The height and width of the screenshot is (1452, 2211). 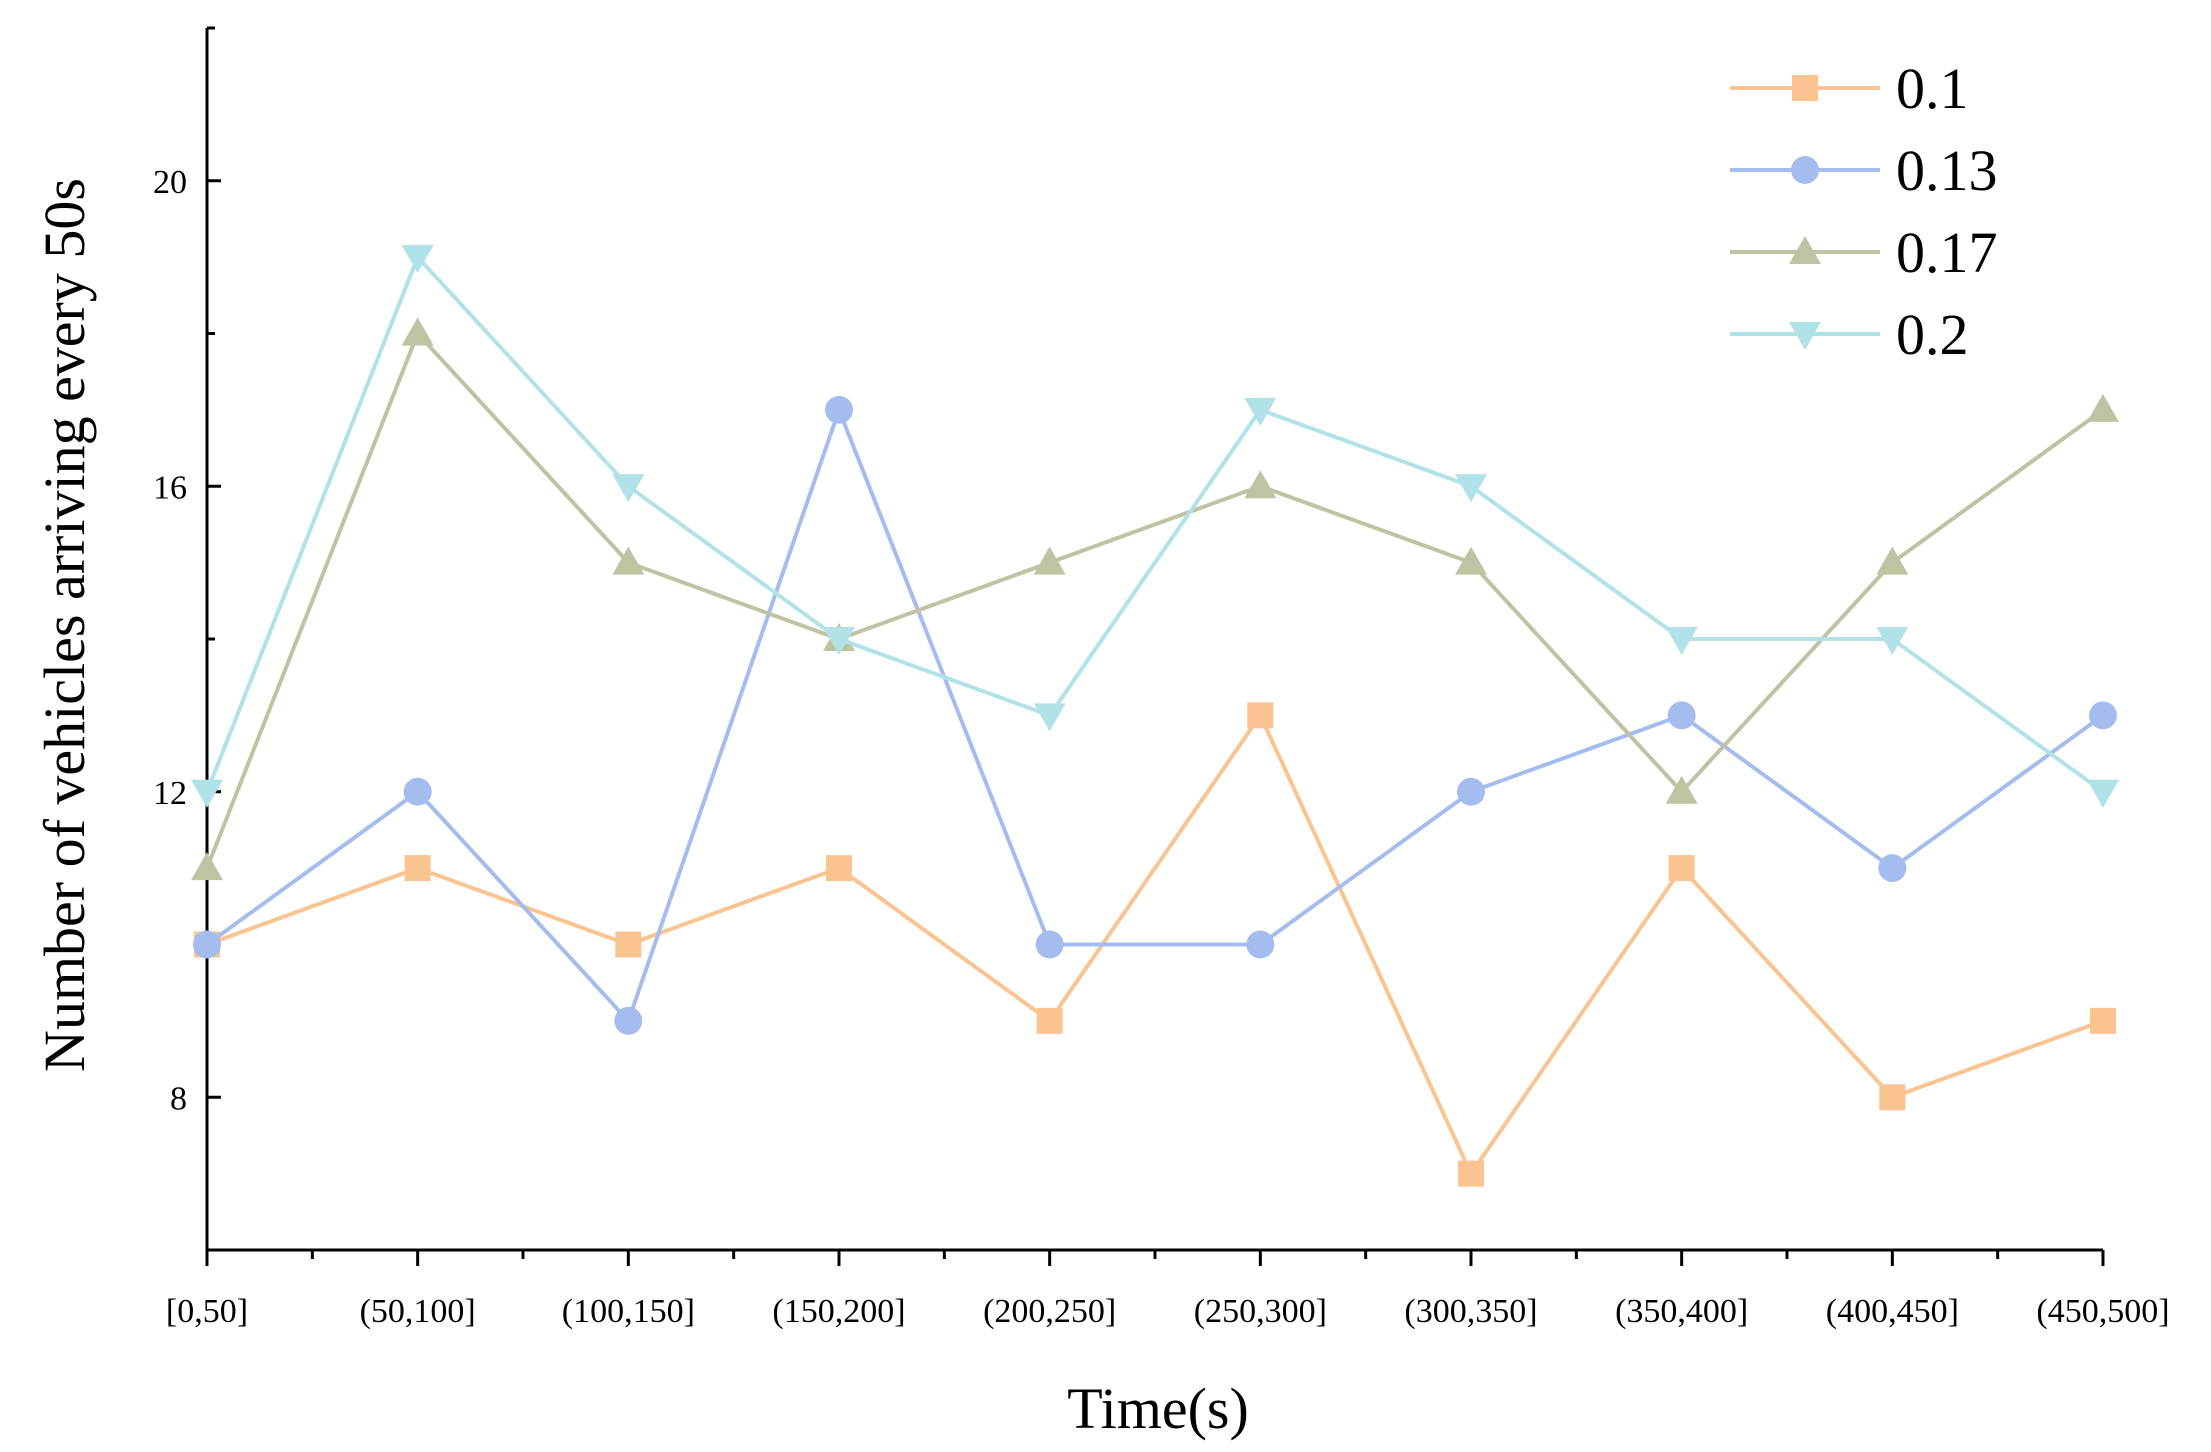 What do you see at coordinates (1158, 1408) in the screenshot?
I see `x-axis-title: Time(s)` at bounding box center [1158, 1408].